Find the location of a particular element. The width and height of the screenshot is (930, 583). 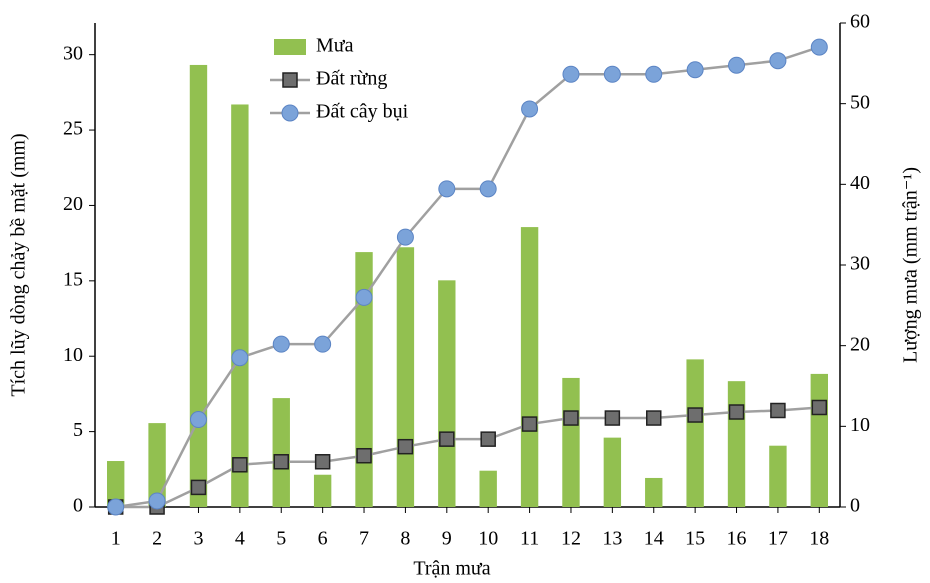

y-tick-label: 15 is located at coordinates (73, 279).